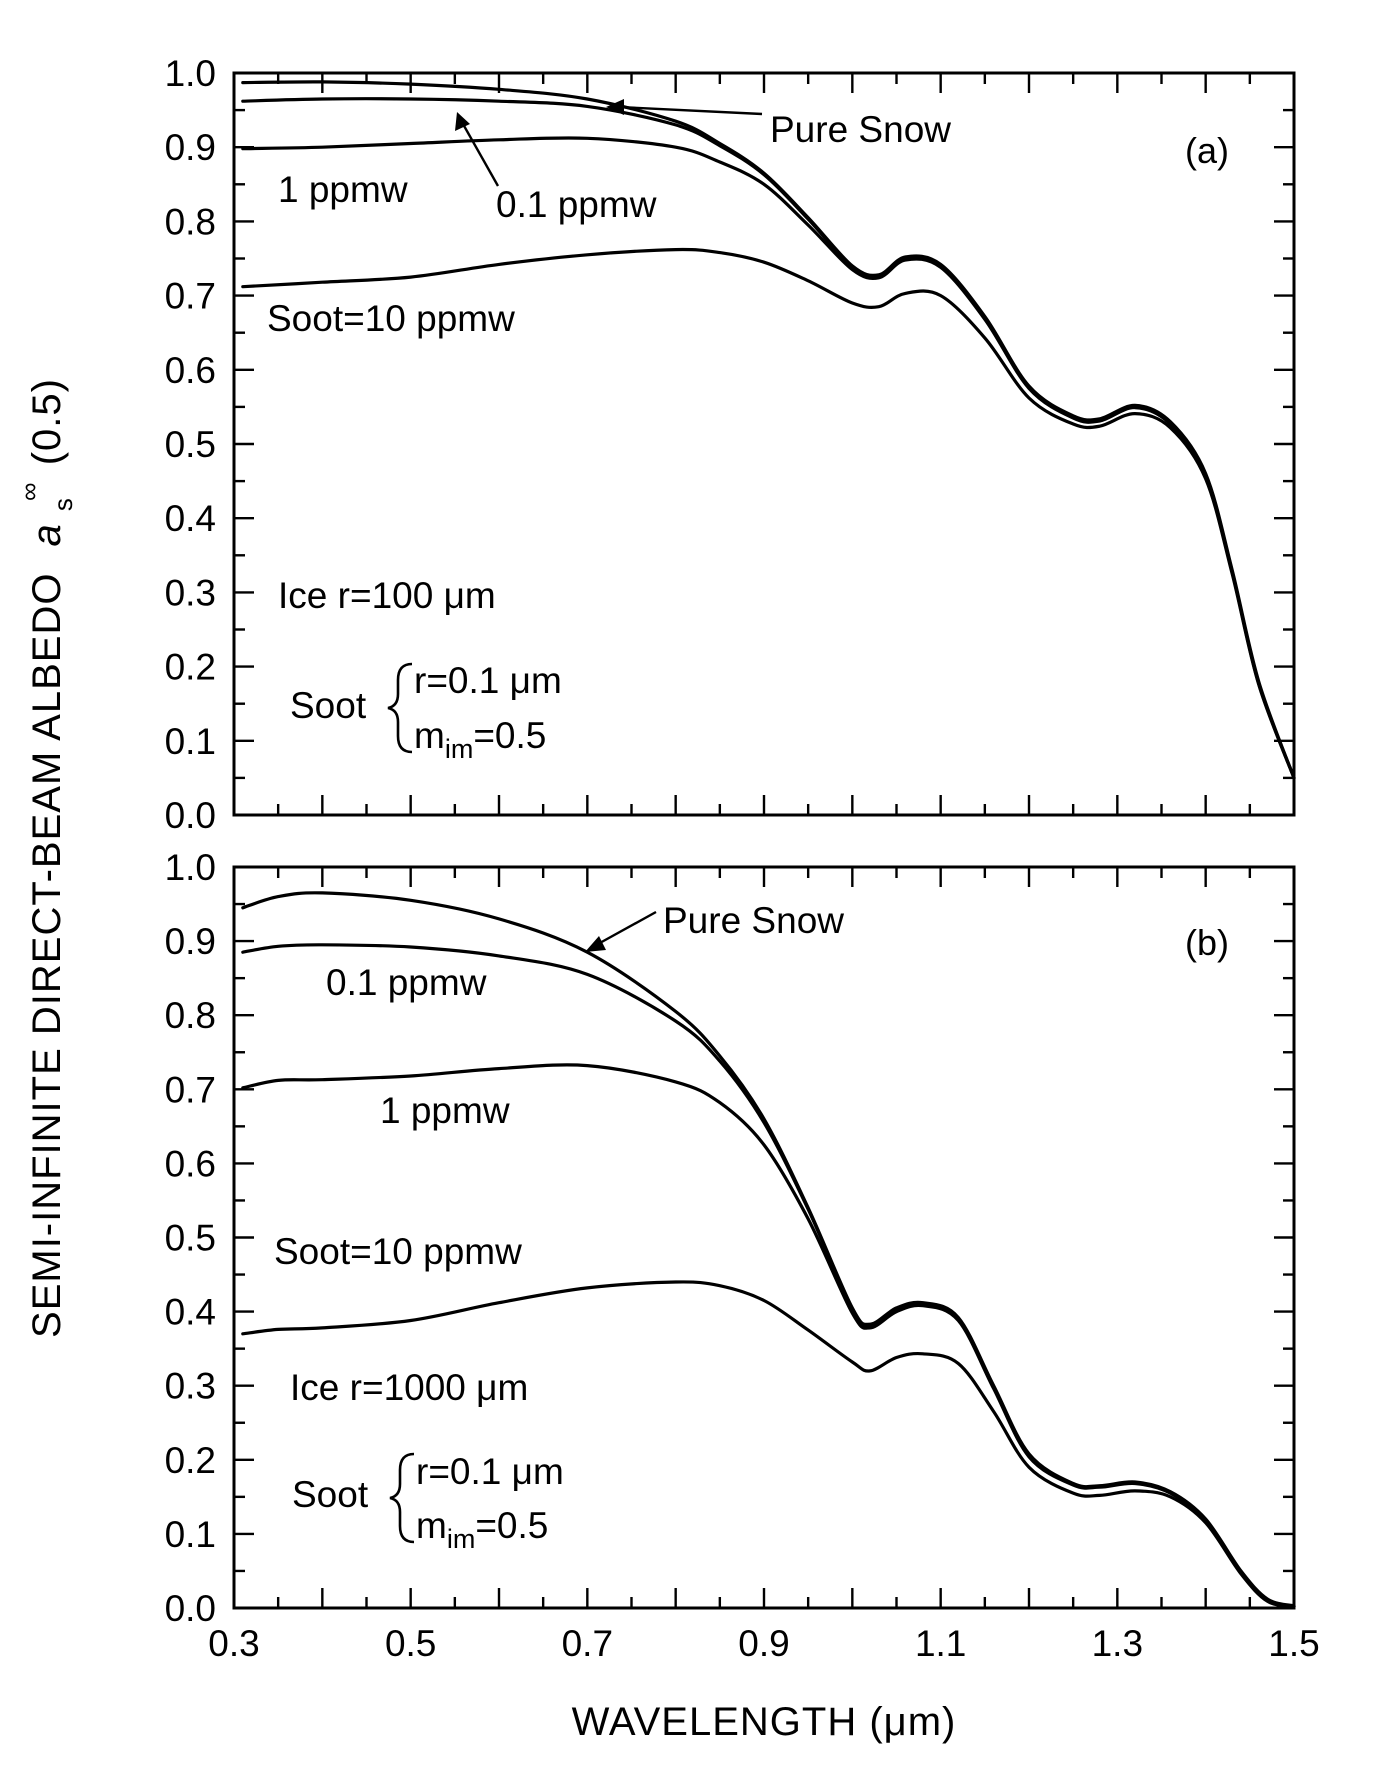  Describe the element at coordinates (627, 928) in the screenshot. I see `panel-b-pure-snow-arrow` at that location.